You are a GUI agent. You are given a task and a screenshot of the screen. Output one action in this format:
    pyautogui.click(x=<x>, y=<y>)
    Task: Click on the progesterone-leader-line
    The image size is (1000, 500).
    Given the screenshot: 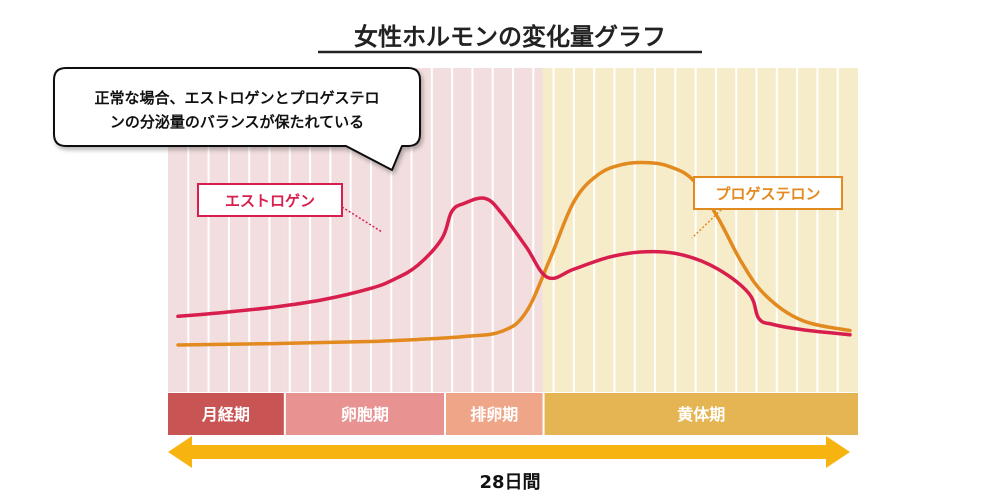 What is the action you would take?
    pyautogui.click(x=708, y=222)
    